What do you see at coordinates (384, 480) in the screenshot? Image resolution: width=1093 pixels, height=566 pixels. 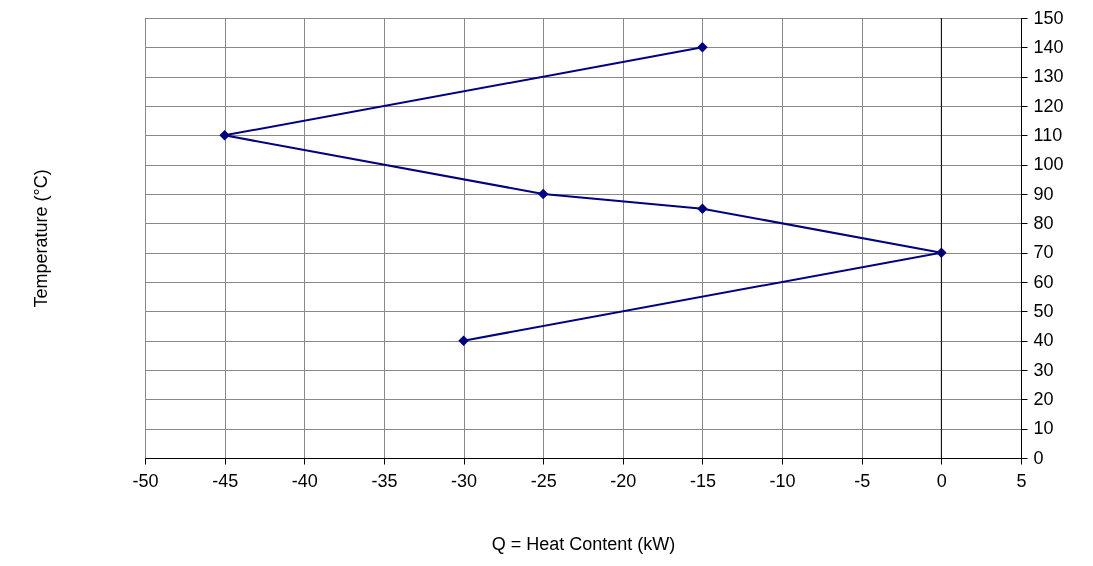 I see `x-tick-label: -35` at bounding box center [384, 480].